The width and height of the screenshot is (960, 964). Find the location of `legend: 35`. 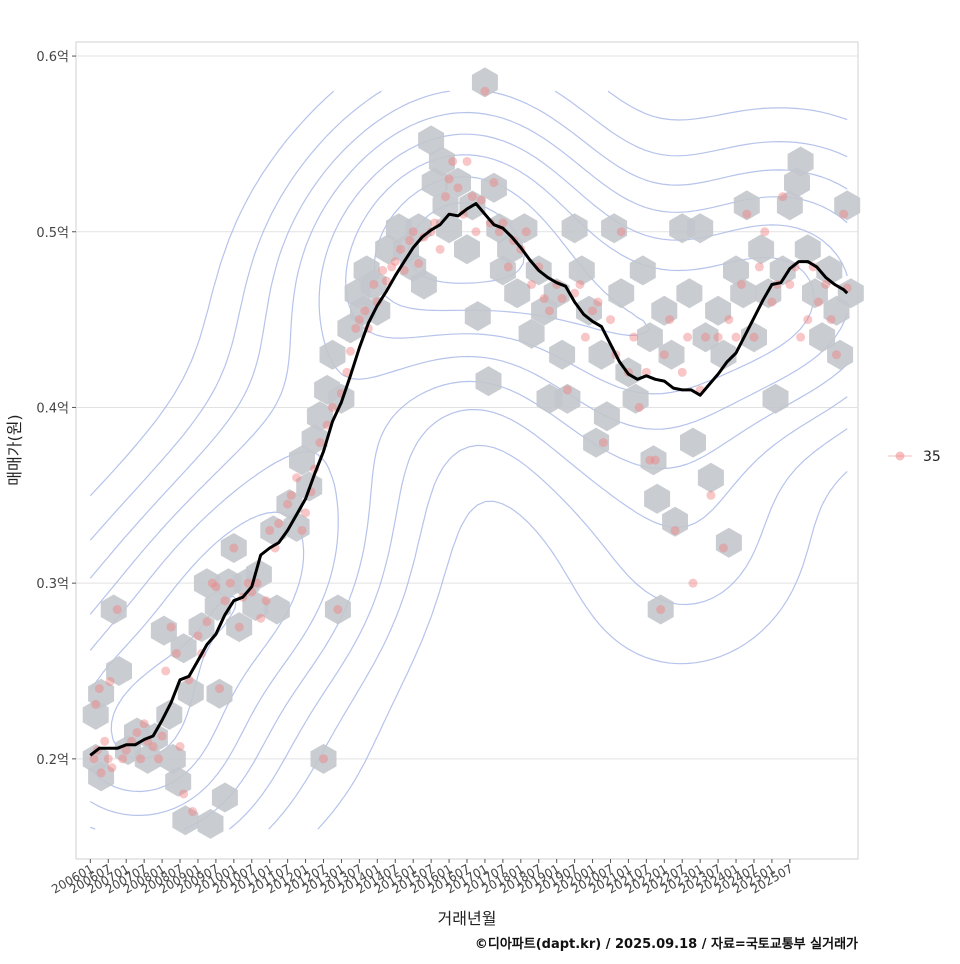

legend: 35 is located at coordinates (914, 457).